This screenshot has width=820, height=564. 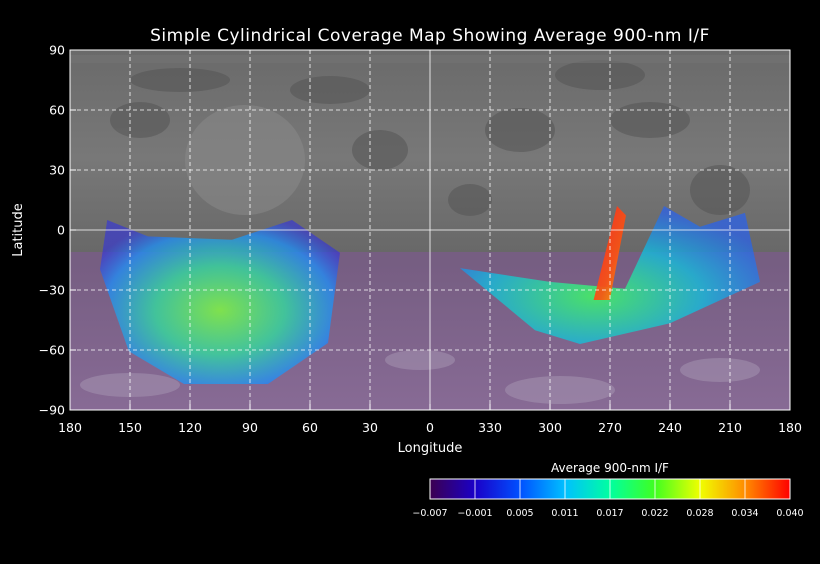 I want to click on y-tick-label: −90, so click(x=52, y=410).